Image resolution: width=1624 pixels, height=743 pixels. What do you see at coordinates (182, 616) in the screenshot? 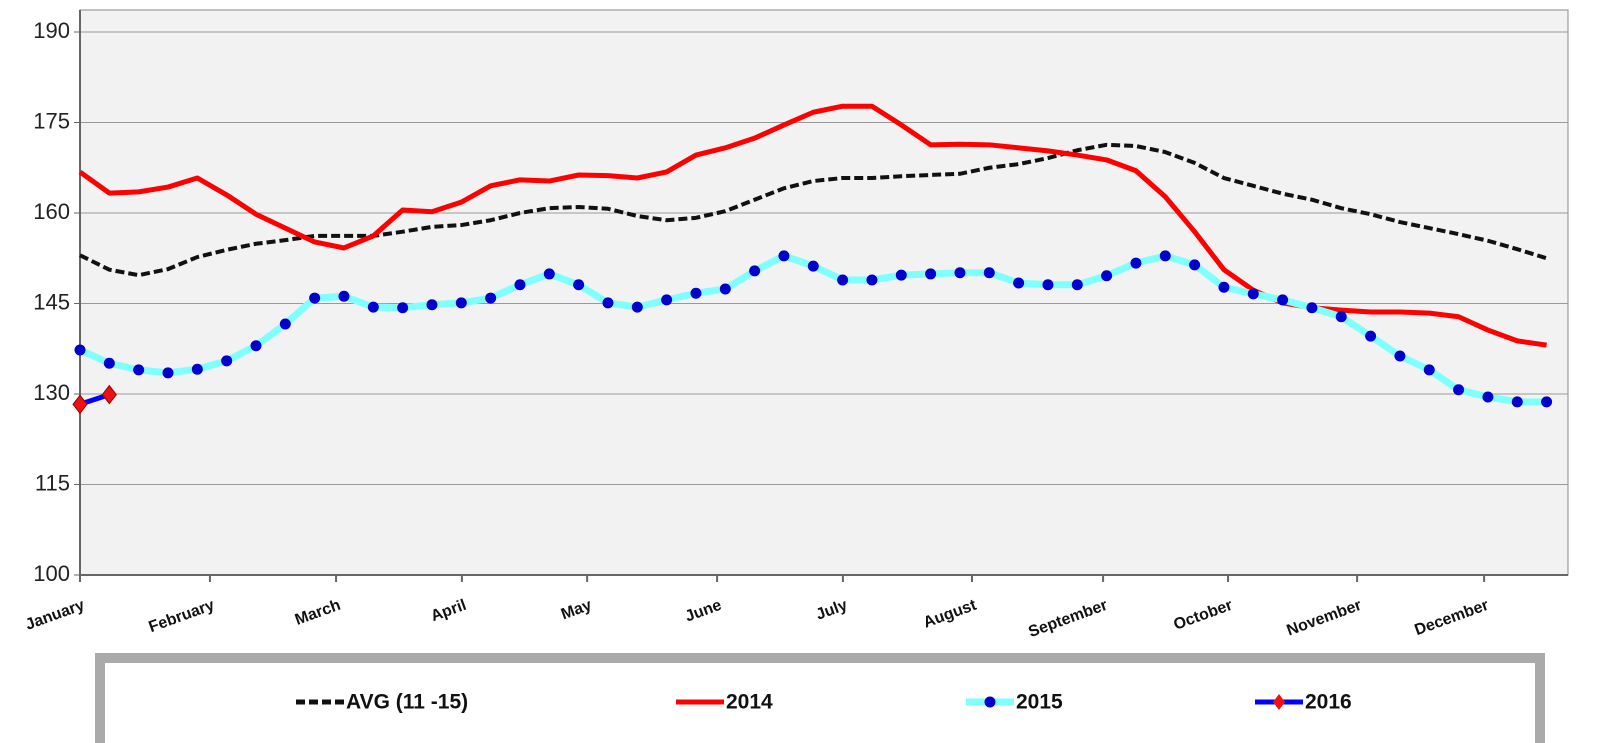
I see `x-tick-label: February` at bounding box center [182, 616].